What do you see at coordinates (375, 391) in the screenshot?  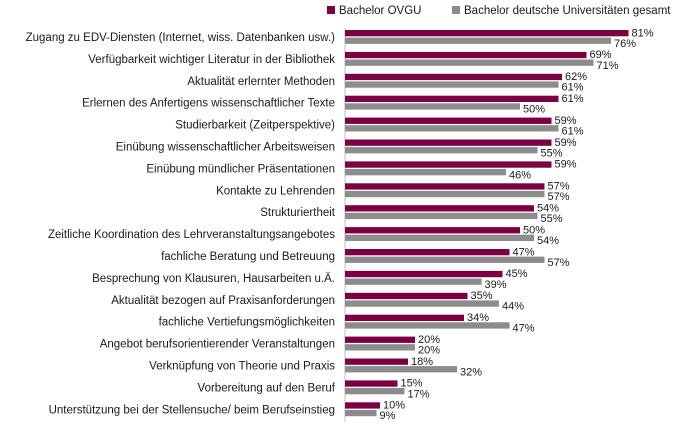 I see `bar-gesamt-vorbereitung-auf-den-beruf` at bounding box center [375, 391].